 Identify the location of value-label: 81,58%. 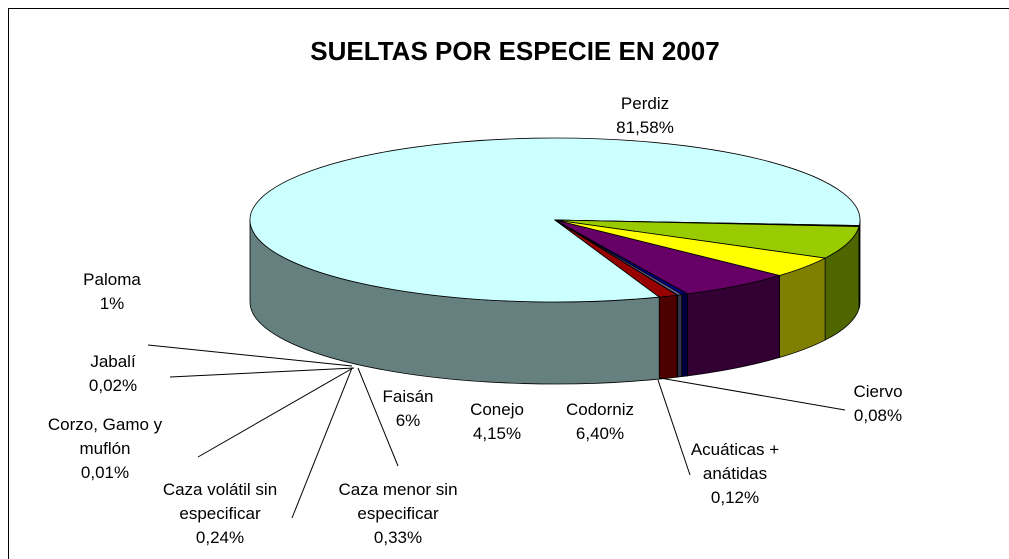
(645, 127).